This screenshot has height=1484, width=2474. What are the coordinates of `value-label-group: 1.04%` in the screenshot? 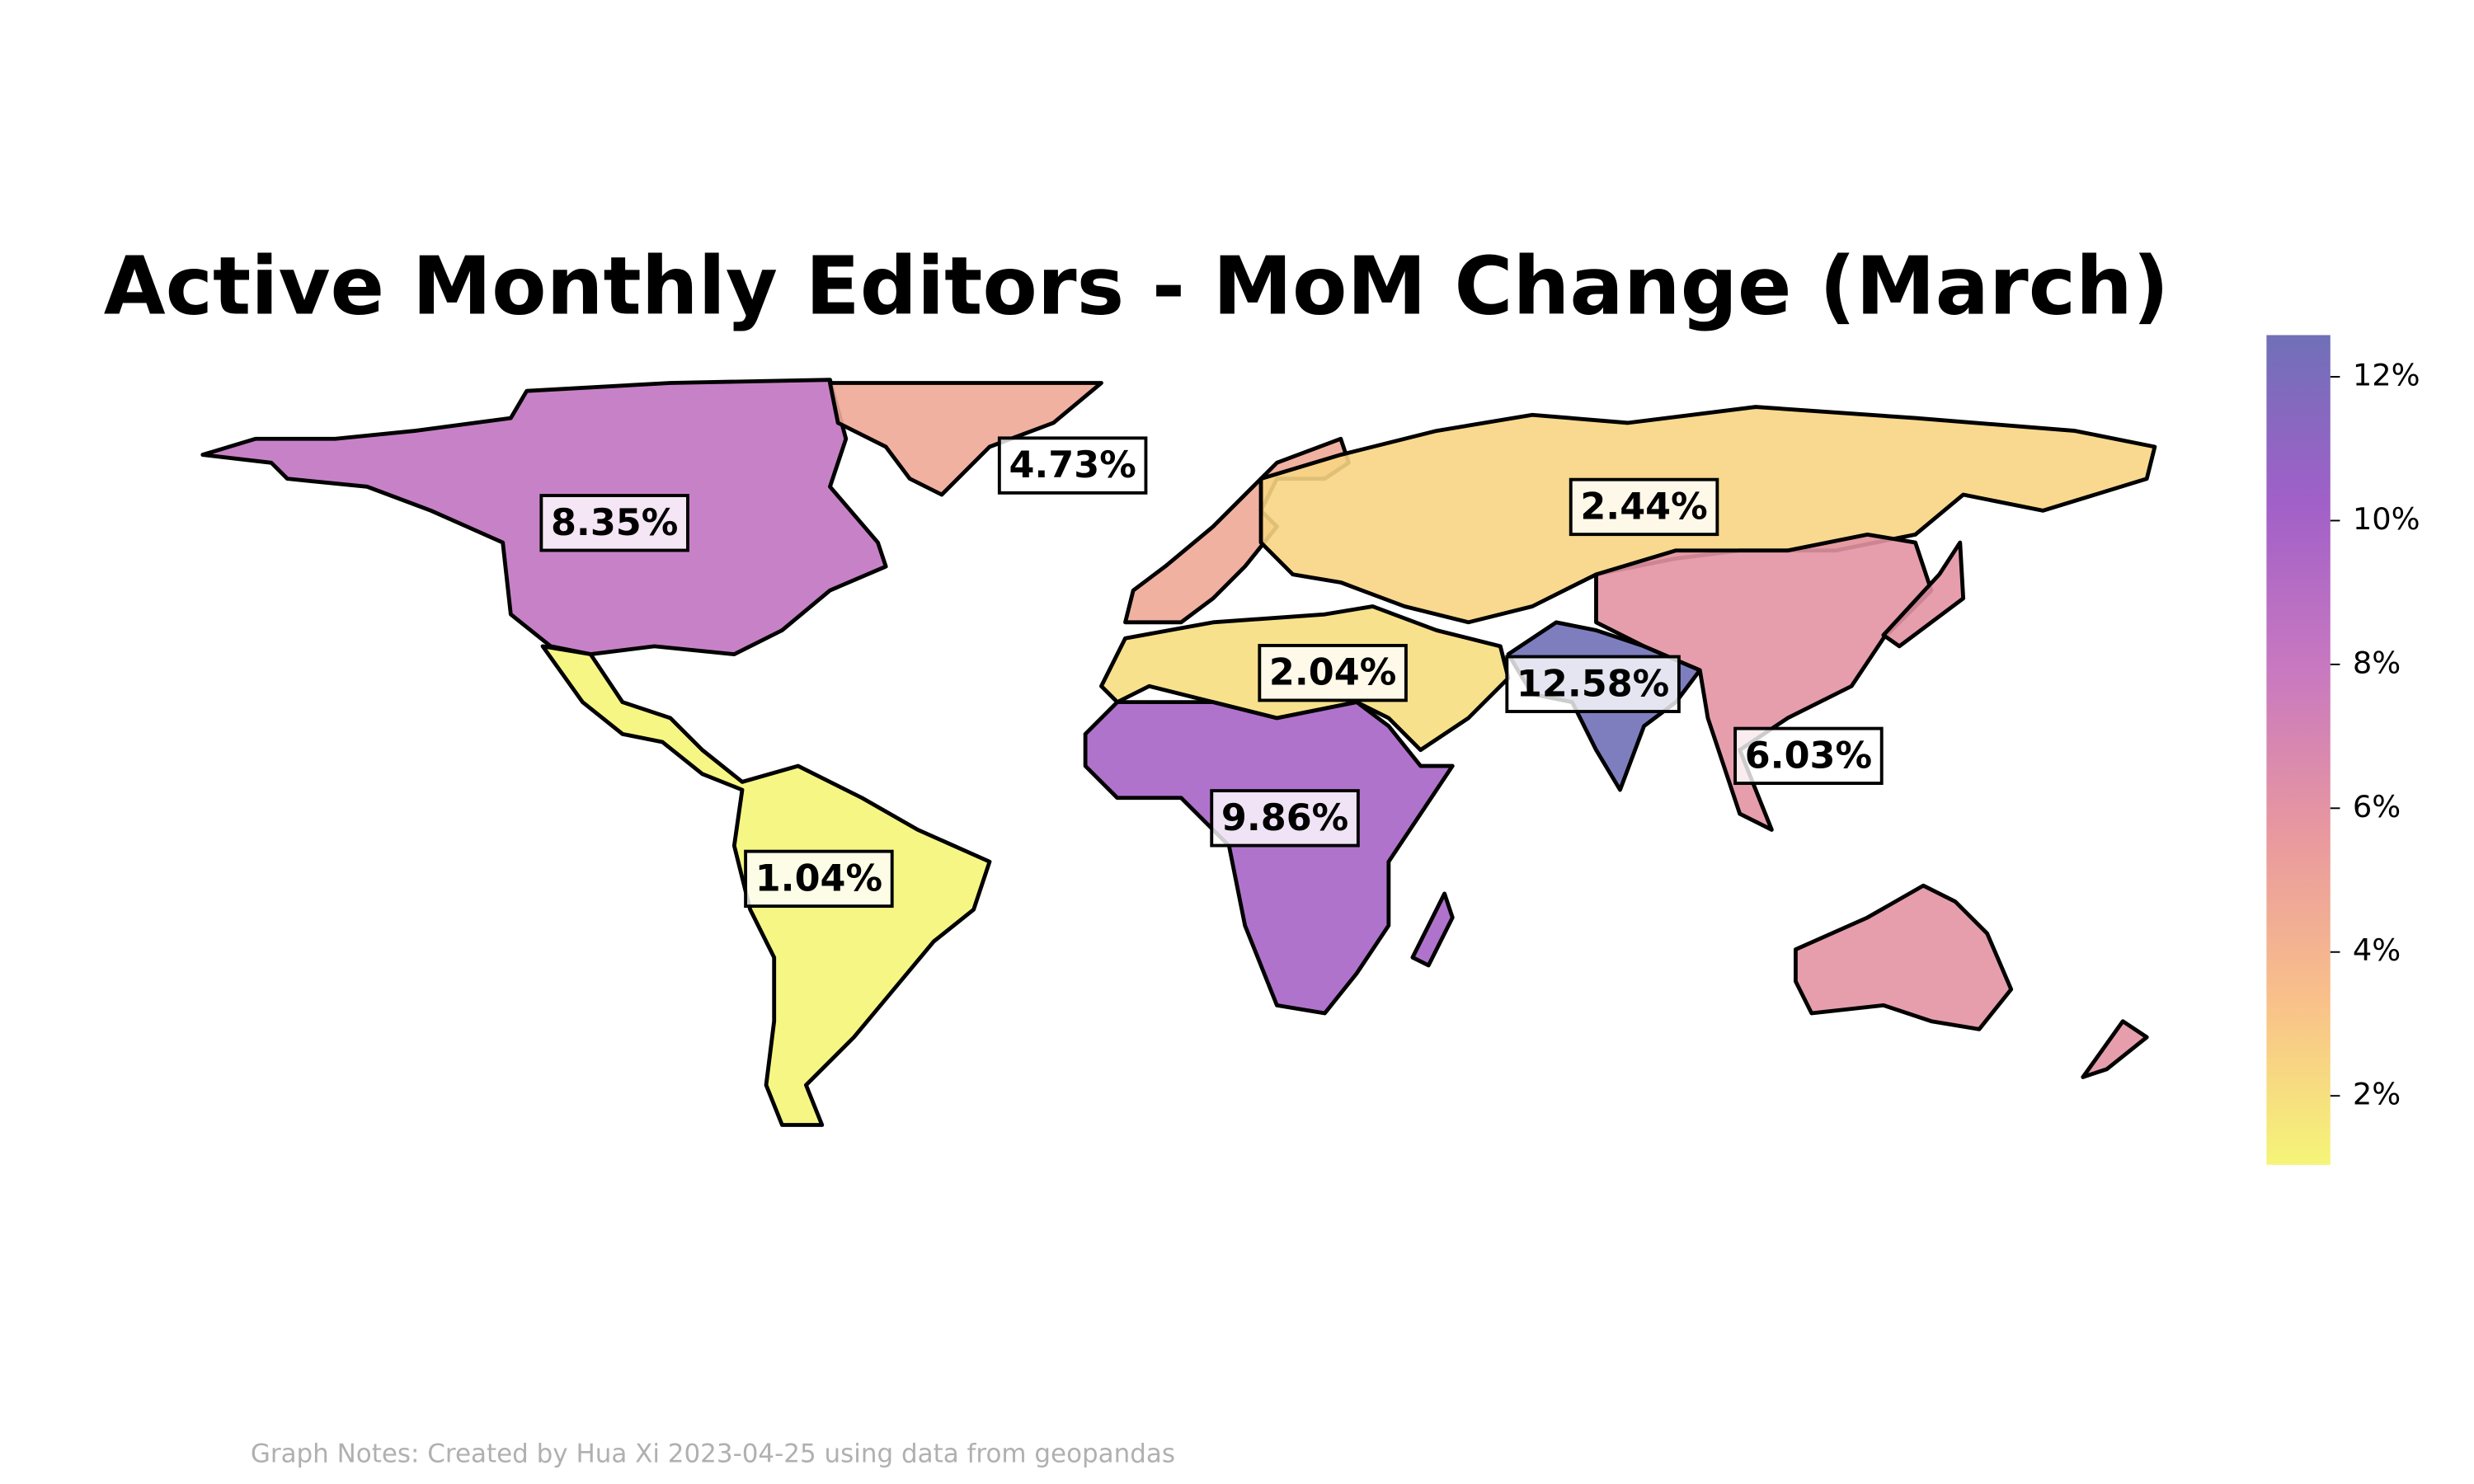 It's located at (819, 879).